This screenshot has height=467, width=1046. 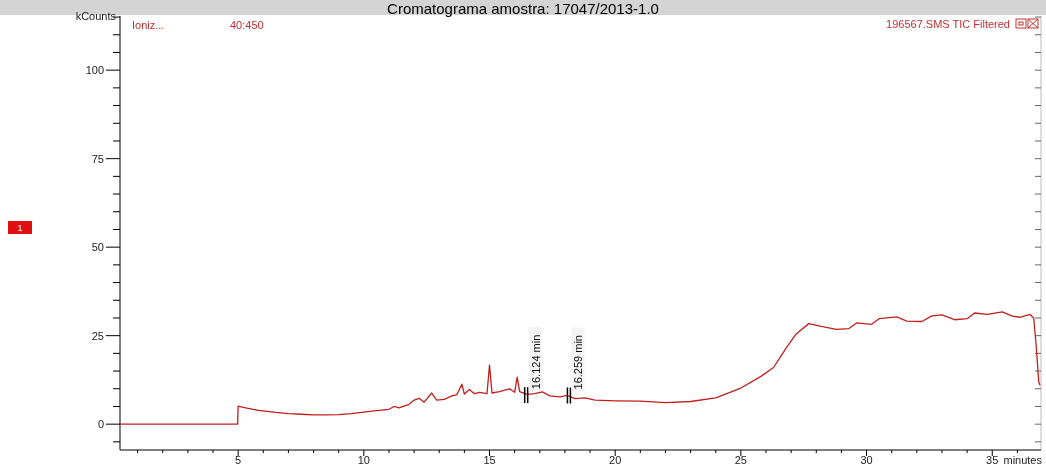 I want to click on y-tick-label: 75, so click(x=97, y=158).